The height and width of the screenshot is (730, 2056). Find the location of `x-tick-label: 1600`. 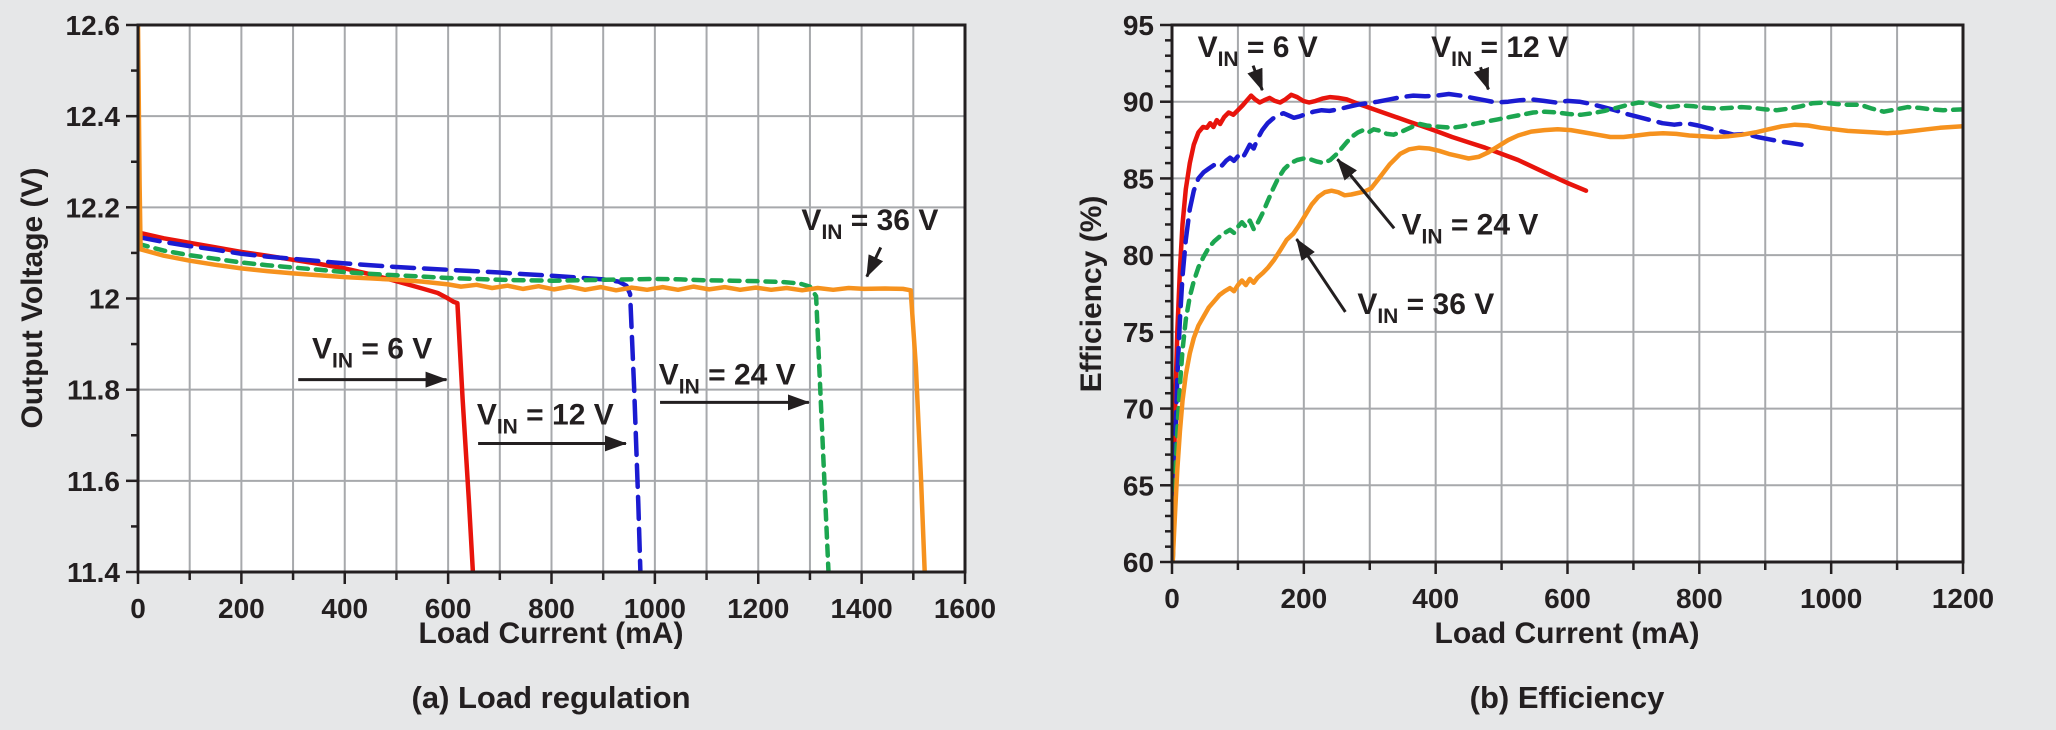

x-tick-label: 1600 is located at coordinates (965, 608).